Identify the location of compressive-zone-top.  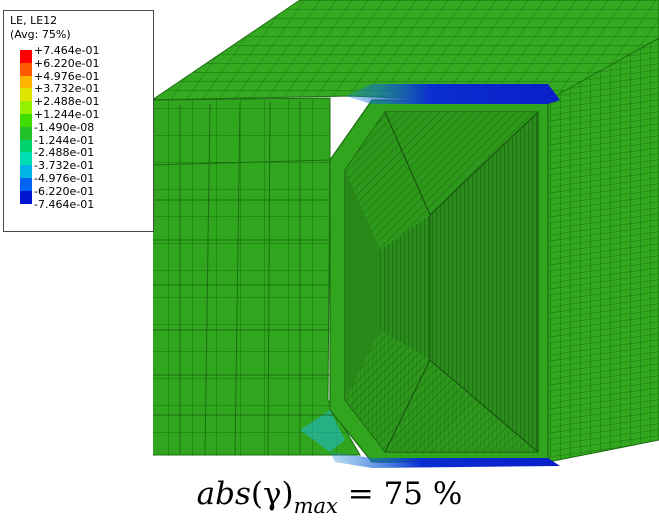
(452, 94).